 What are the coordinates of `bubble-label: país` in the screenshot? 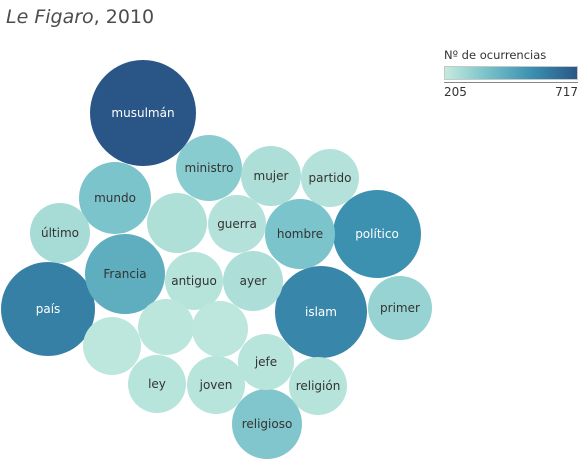 It's located at (48, 309).